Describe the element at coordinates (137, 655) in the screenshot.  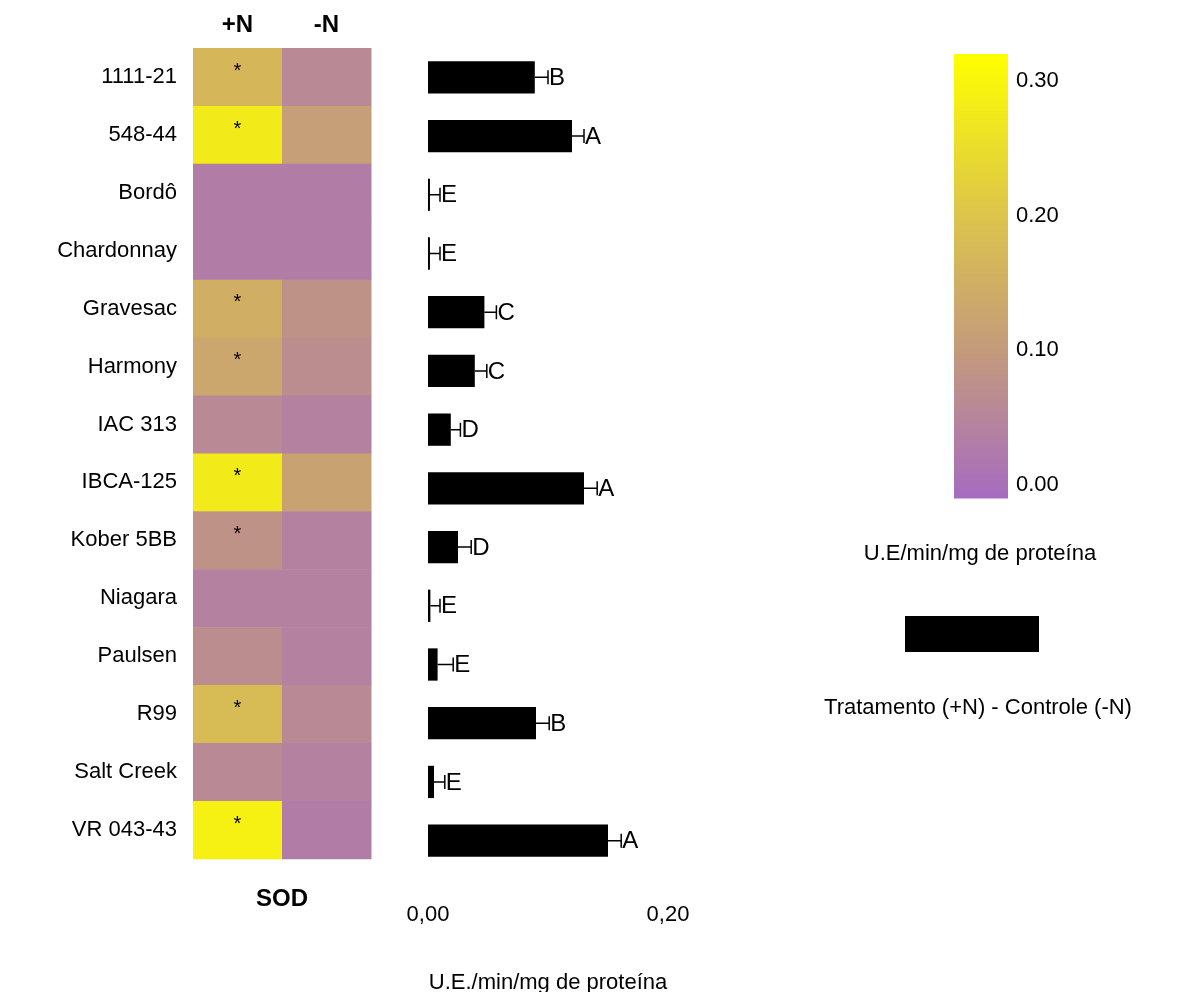
I see `y-tick-label: Paulsen` at that location.